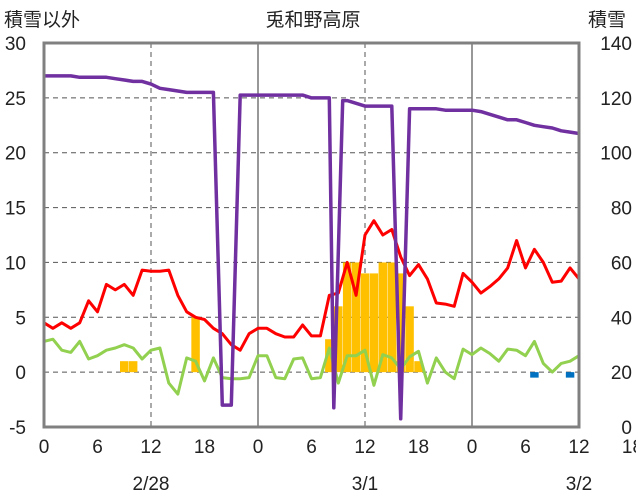 The image size is (636, 501). I want to click on date-label: 3/2, so click(579, 484).